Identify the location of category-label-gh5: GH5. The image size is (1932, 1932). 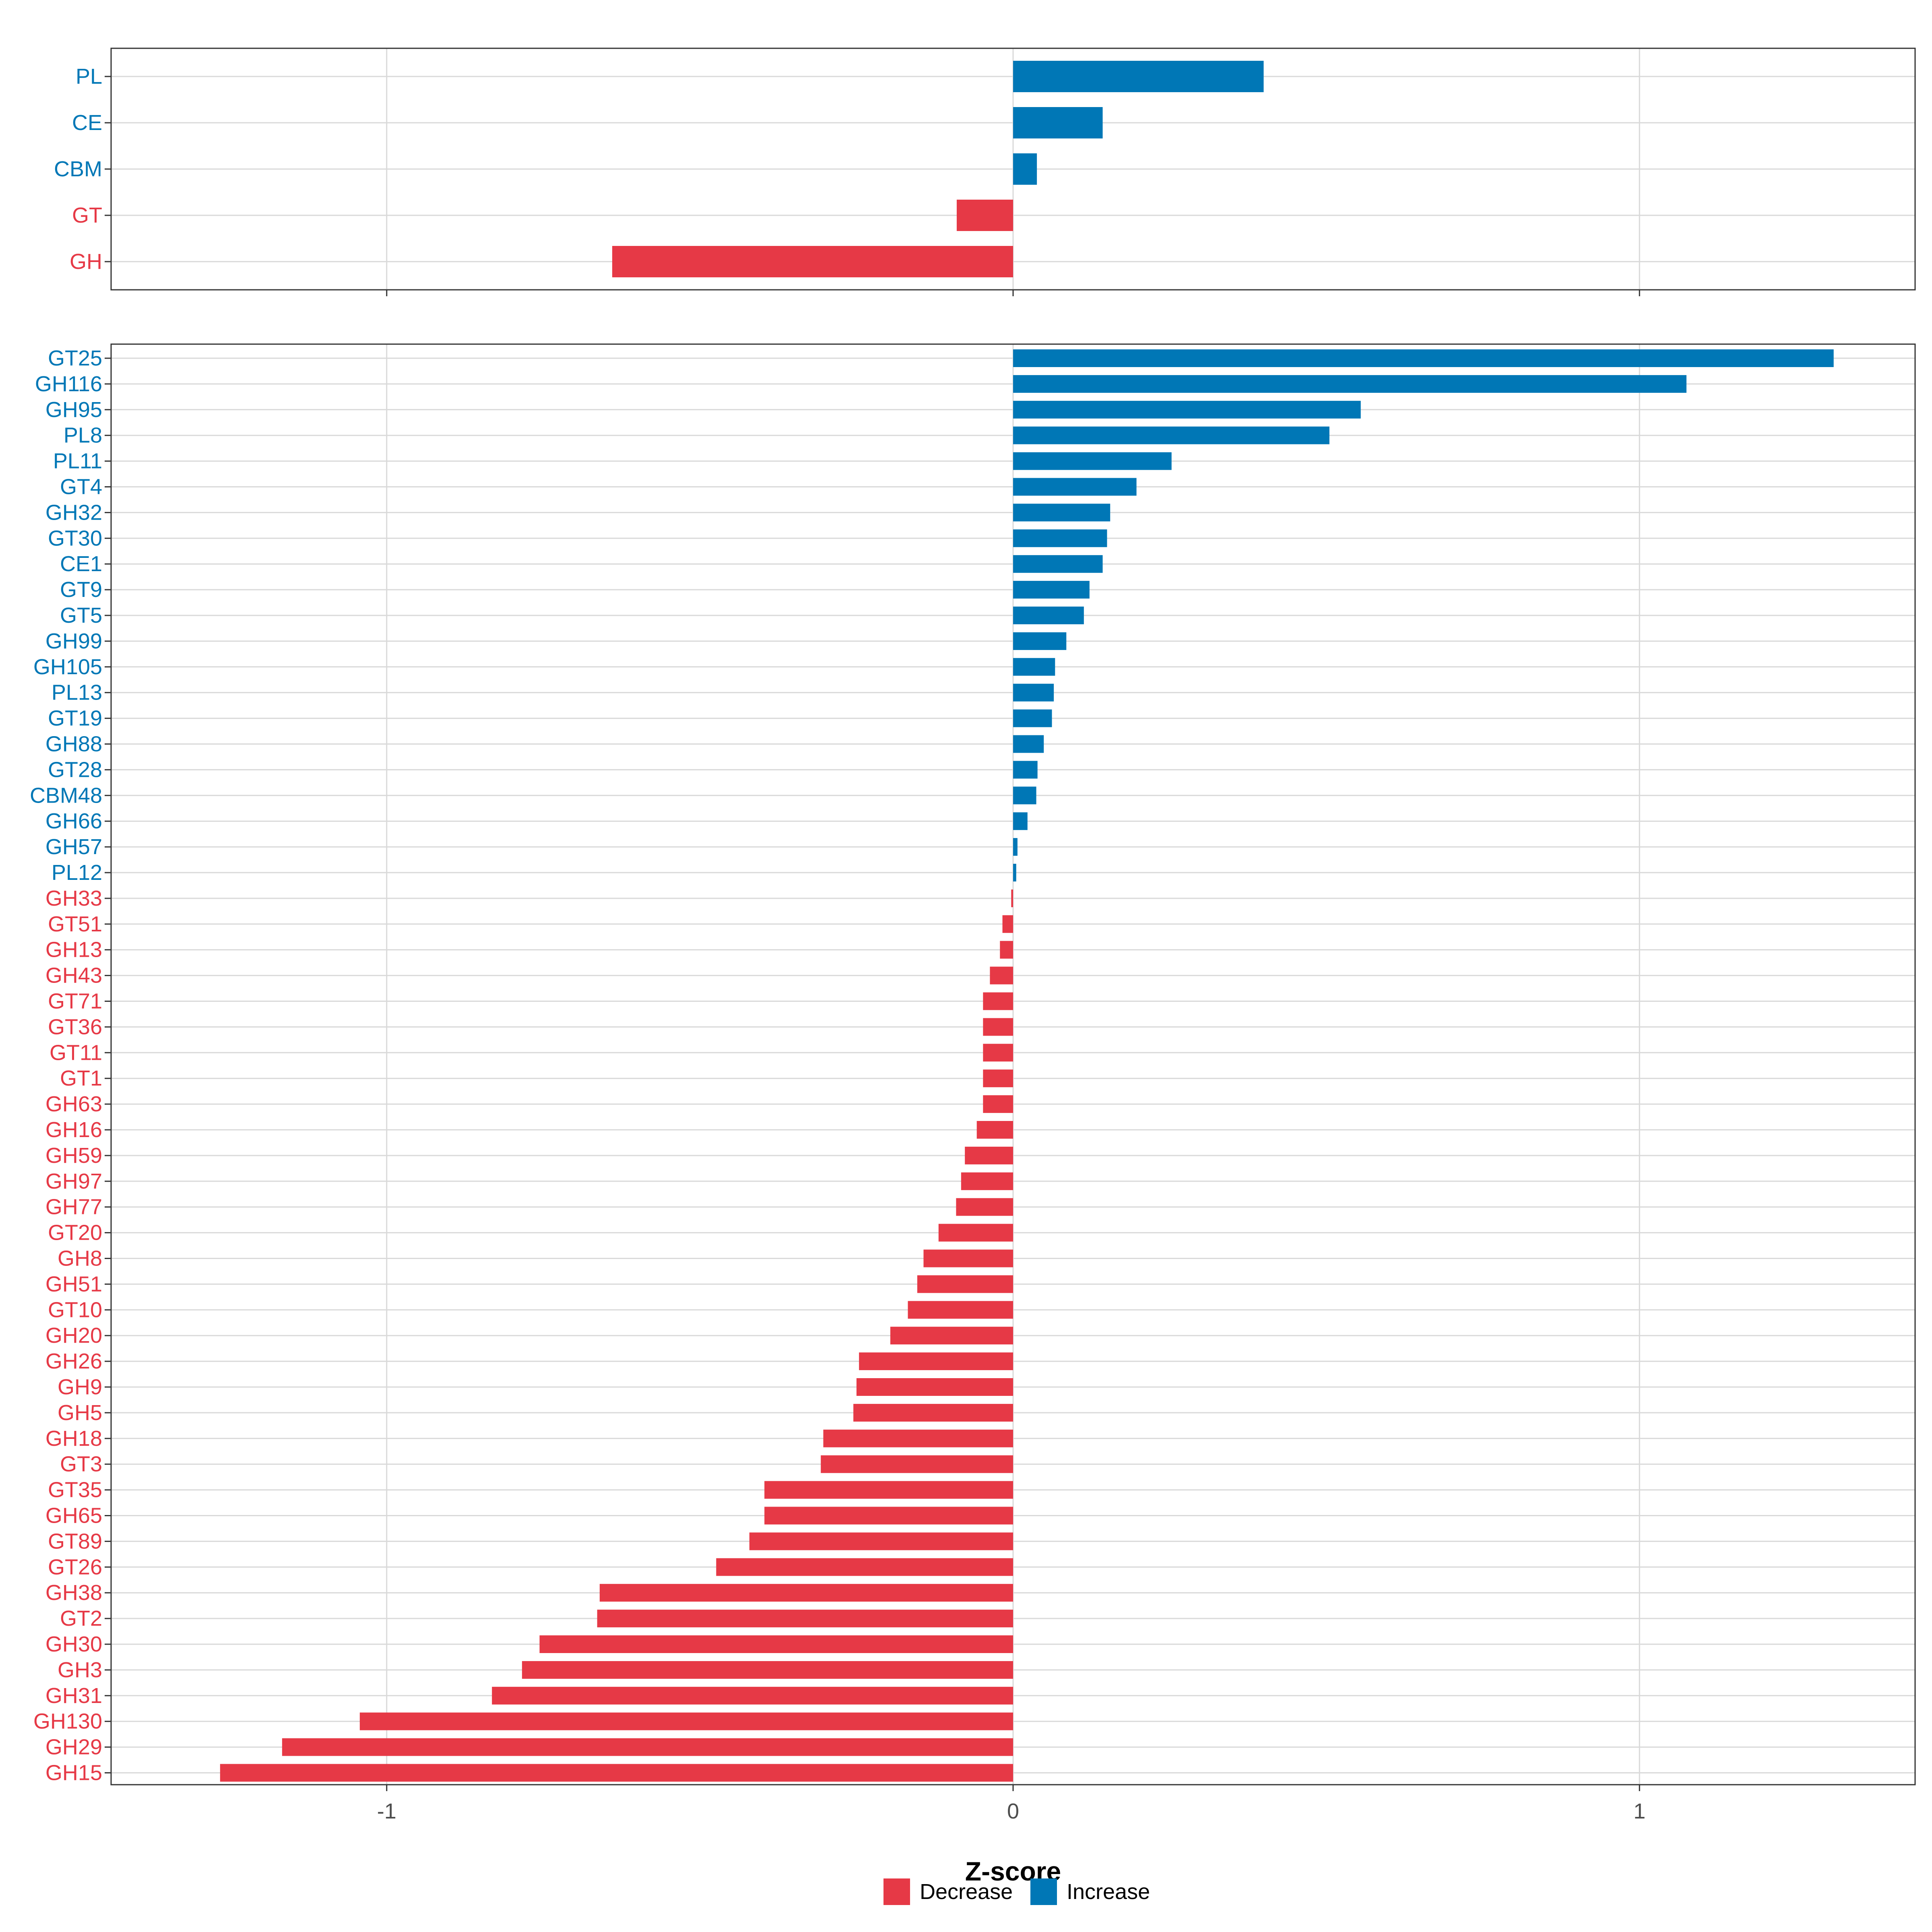
(80, 1413).